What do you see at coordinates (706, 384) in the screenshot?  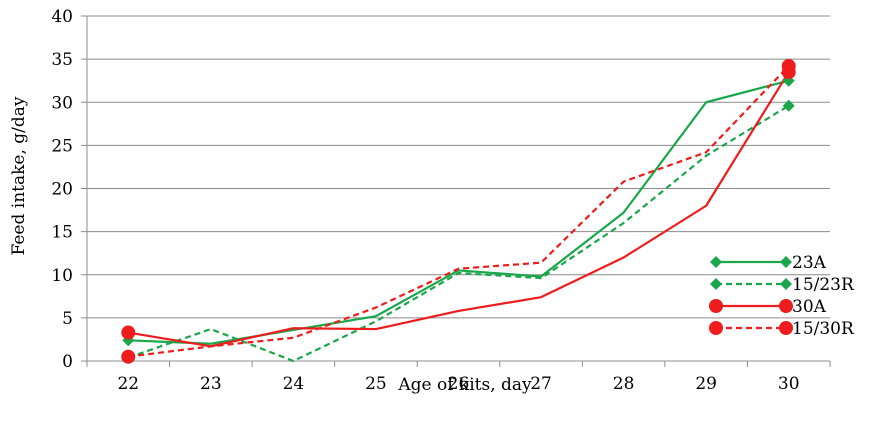 I see `x-tick-label: 29` at bounding box center [706, 384].